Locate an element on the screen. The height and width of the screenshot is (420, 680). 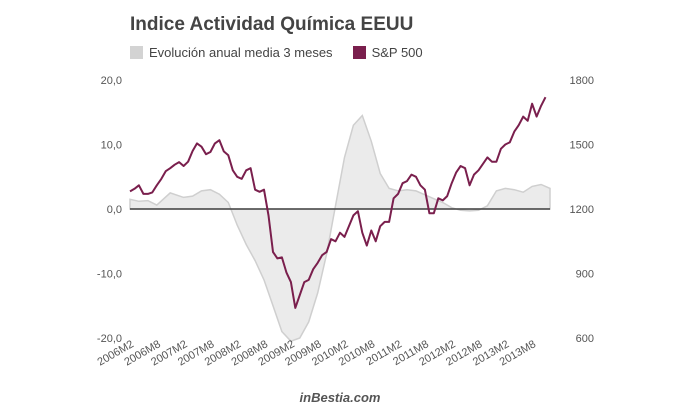
y-right-tick-label: 1800 is located at coordinates (582, 81).